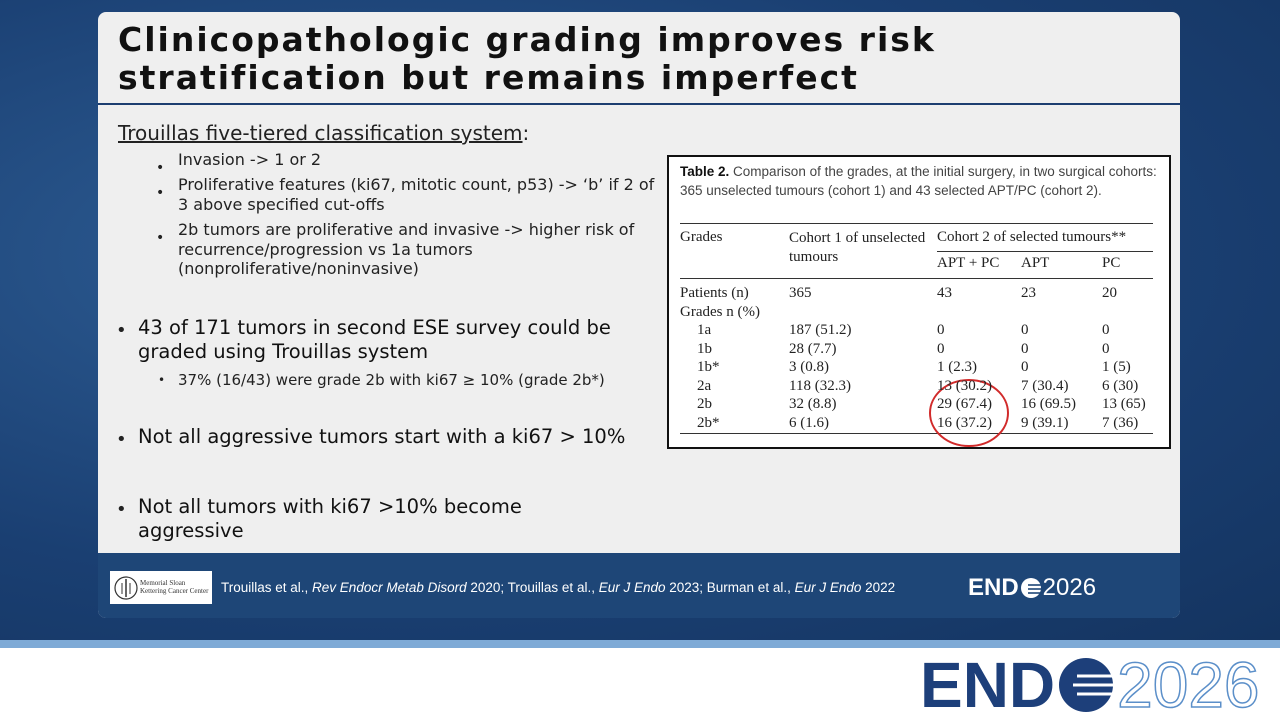 The image size is (1280, 720). I want to click on table-cell: 118 (32.3), so click(820, 385).